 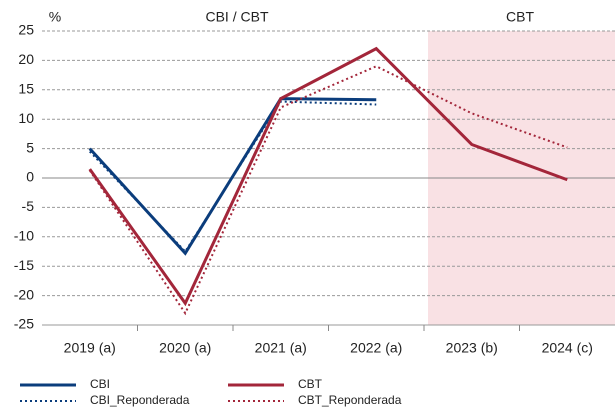 What do you see at coordinates (24, 324) in the screenshot?
I see `y-tick-label: -25` at bounding box center [24, 324].